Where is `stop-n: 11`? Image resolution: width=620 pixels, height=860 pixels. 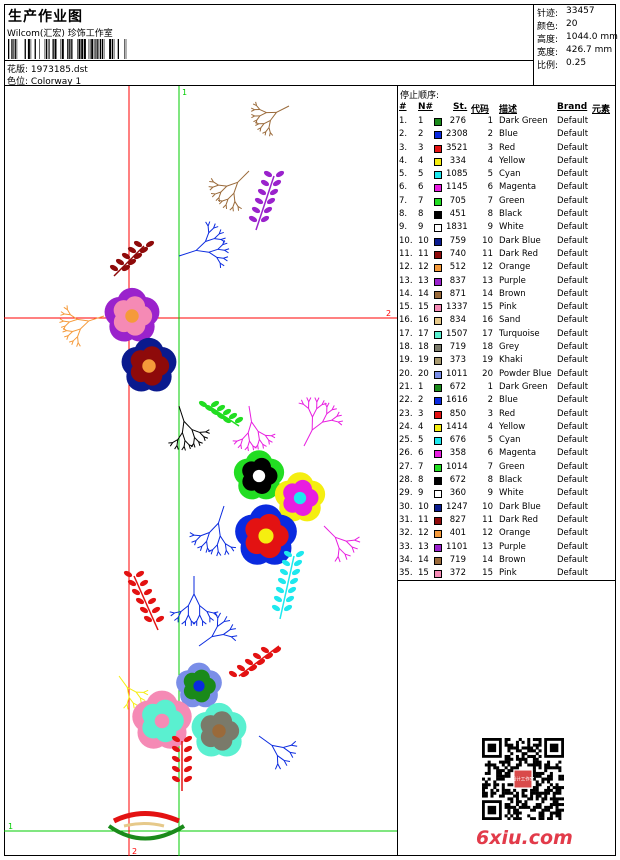 stop-n: 11 is located at coordinates (423, 519).